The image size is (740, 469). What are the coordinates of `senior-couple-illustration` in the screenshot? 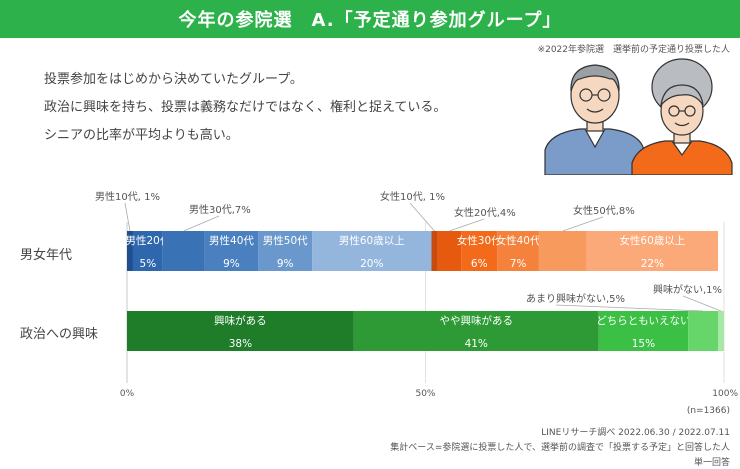 It's located at (638, 116).